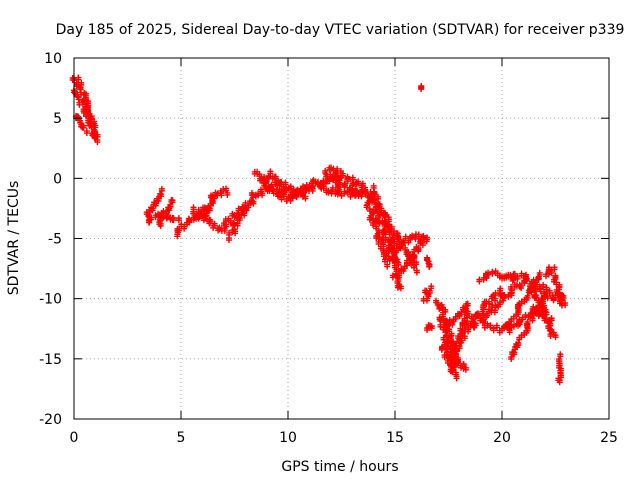  Describe the element at coordinates (57, 179) in the screenshot. I see `y-tick-label: 0` at that location.